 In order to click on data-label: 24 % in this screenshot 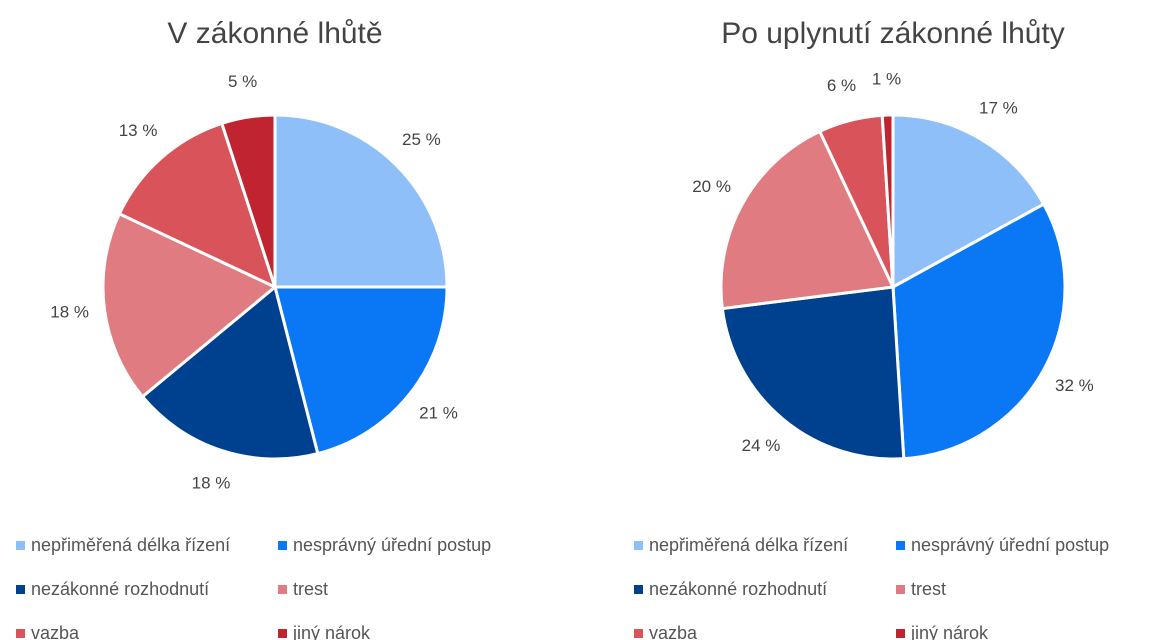, I will do `click(761, 445)`.